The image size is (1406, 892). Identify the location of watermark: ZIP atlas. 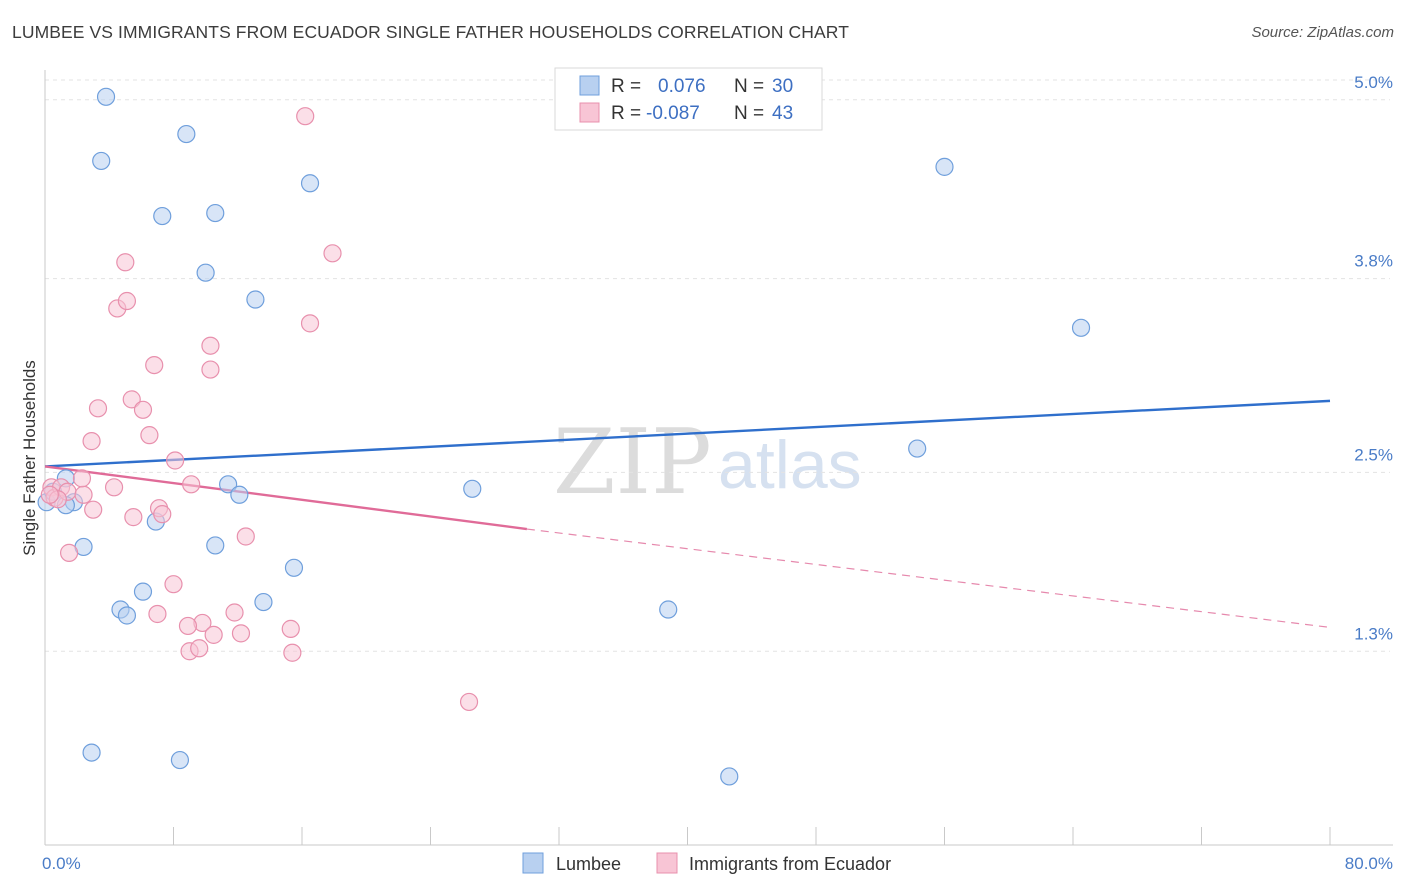
(707, 462).